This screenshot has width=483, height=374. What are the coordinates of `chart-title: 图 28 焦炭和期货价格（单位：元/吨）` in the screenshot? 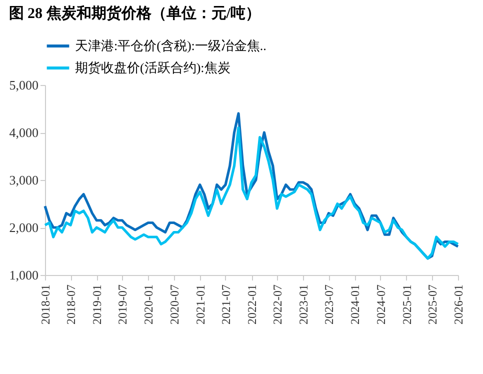 It's located at (134, 13).